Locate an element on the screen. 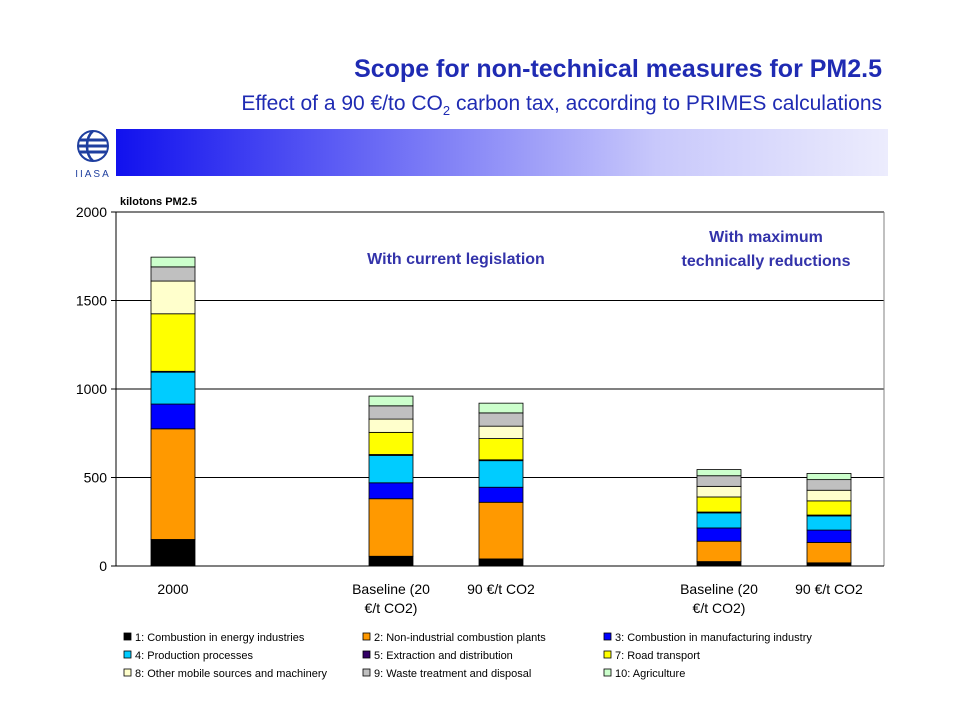 Image resolution: width=960 pixels, height=720 pixels. legend-entry: 8: Other mobile sources and machinery is located at coordinates (231, 674).